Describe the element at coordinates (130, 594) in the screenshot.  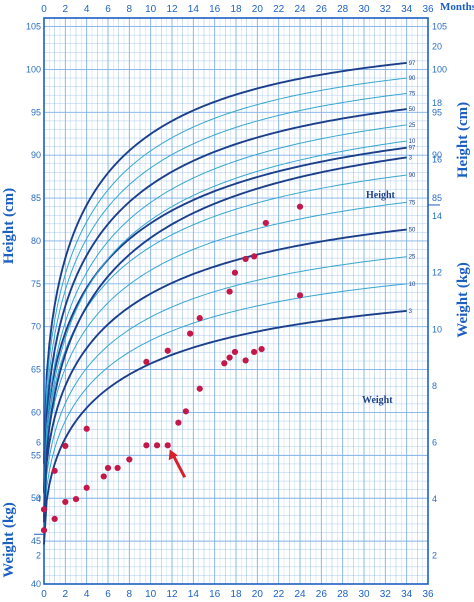
I see `x-tick-bottom: 8` at that location.